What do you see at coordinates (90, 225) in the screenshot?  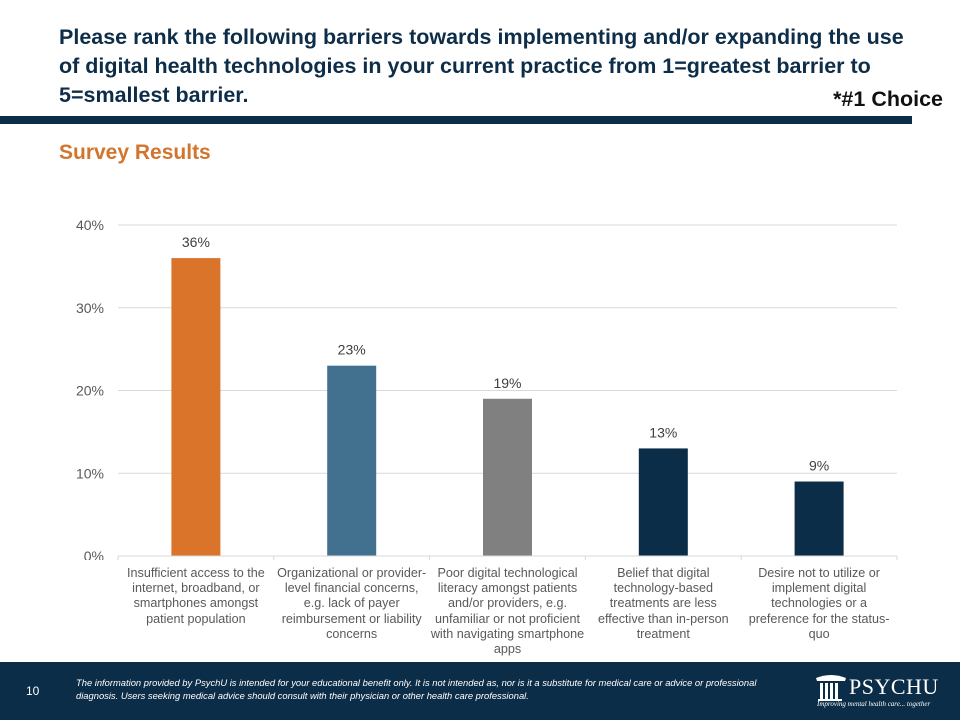 I see `y-tick-label: 40%` at bounding box center [90, 225].